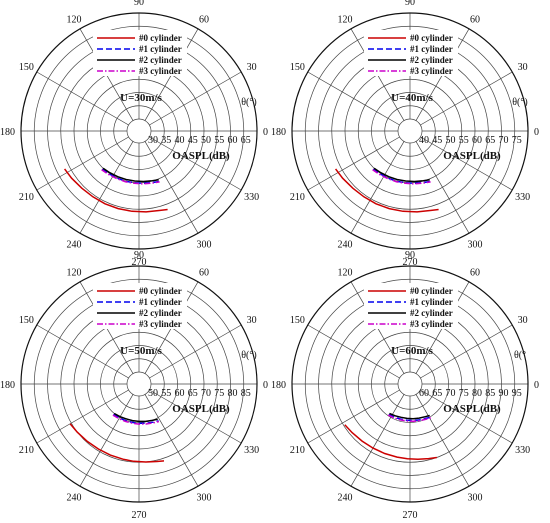  I want to click on radial-tick-label: 40, so click(424, 140).